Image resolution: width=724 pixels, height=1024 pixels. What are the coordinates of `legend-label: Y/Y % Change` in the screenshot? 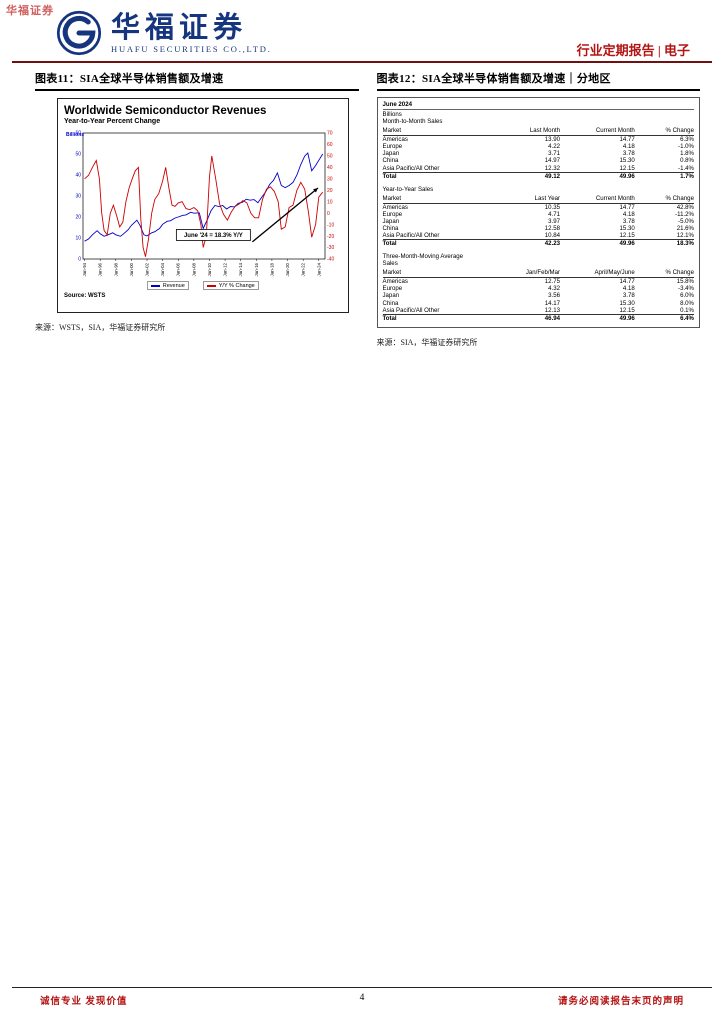 It's located at (236, 285).